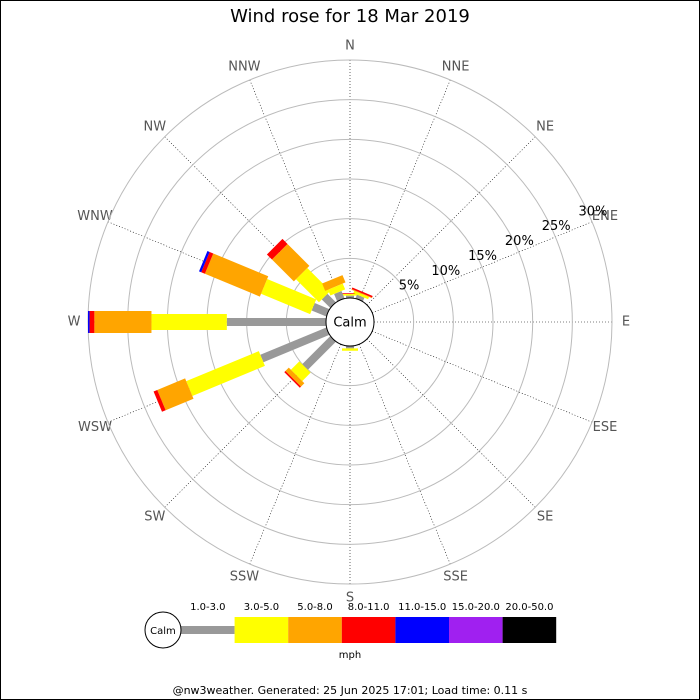 The width and height of the screenshot is (700, 700). I want to click on r-tick-label: 30%, so click(592, 211).